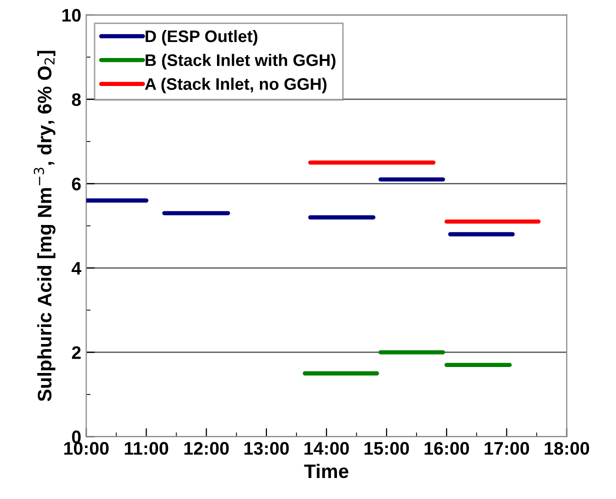 The height and width of the screenshot is (499, 616). I want to click on y-tick-label: 10, so click(71, 15).